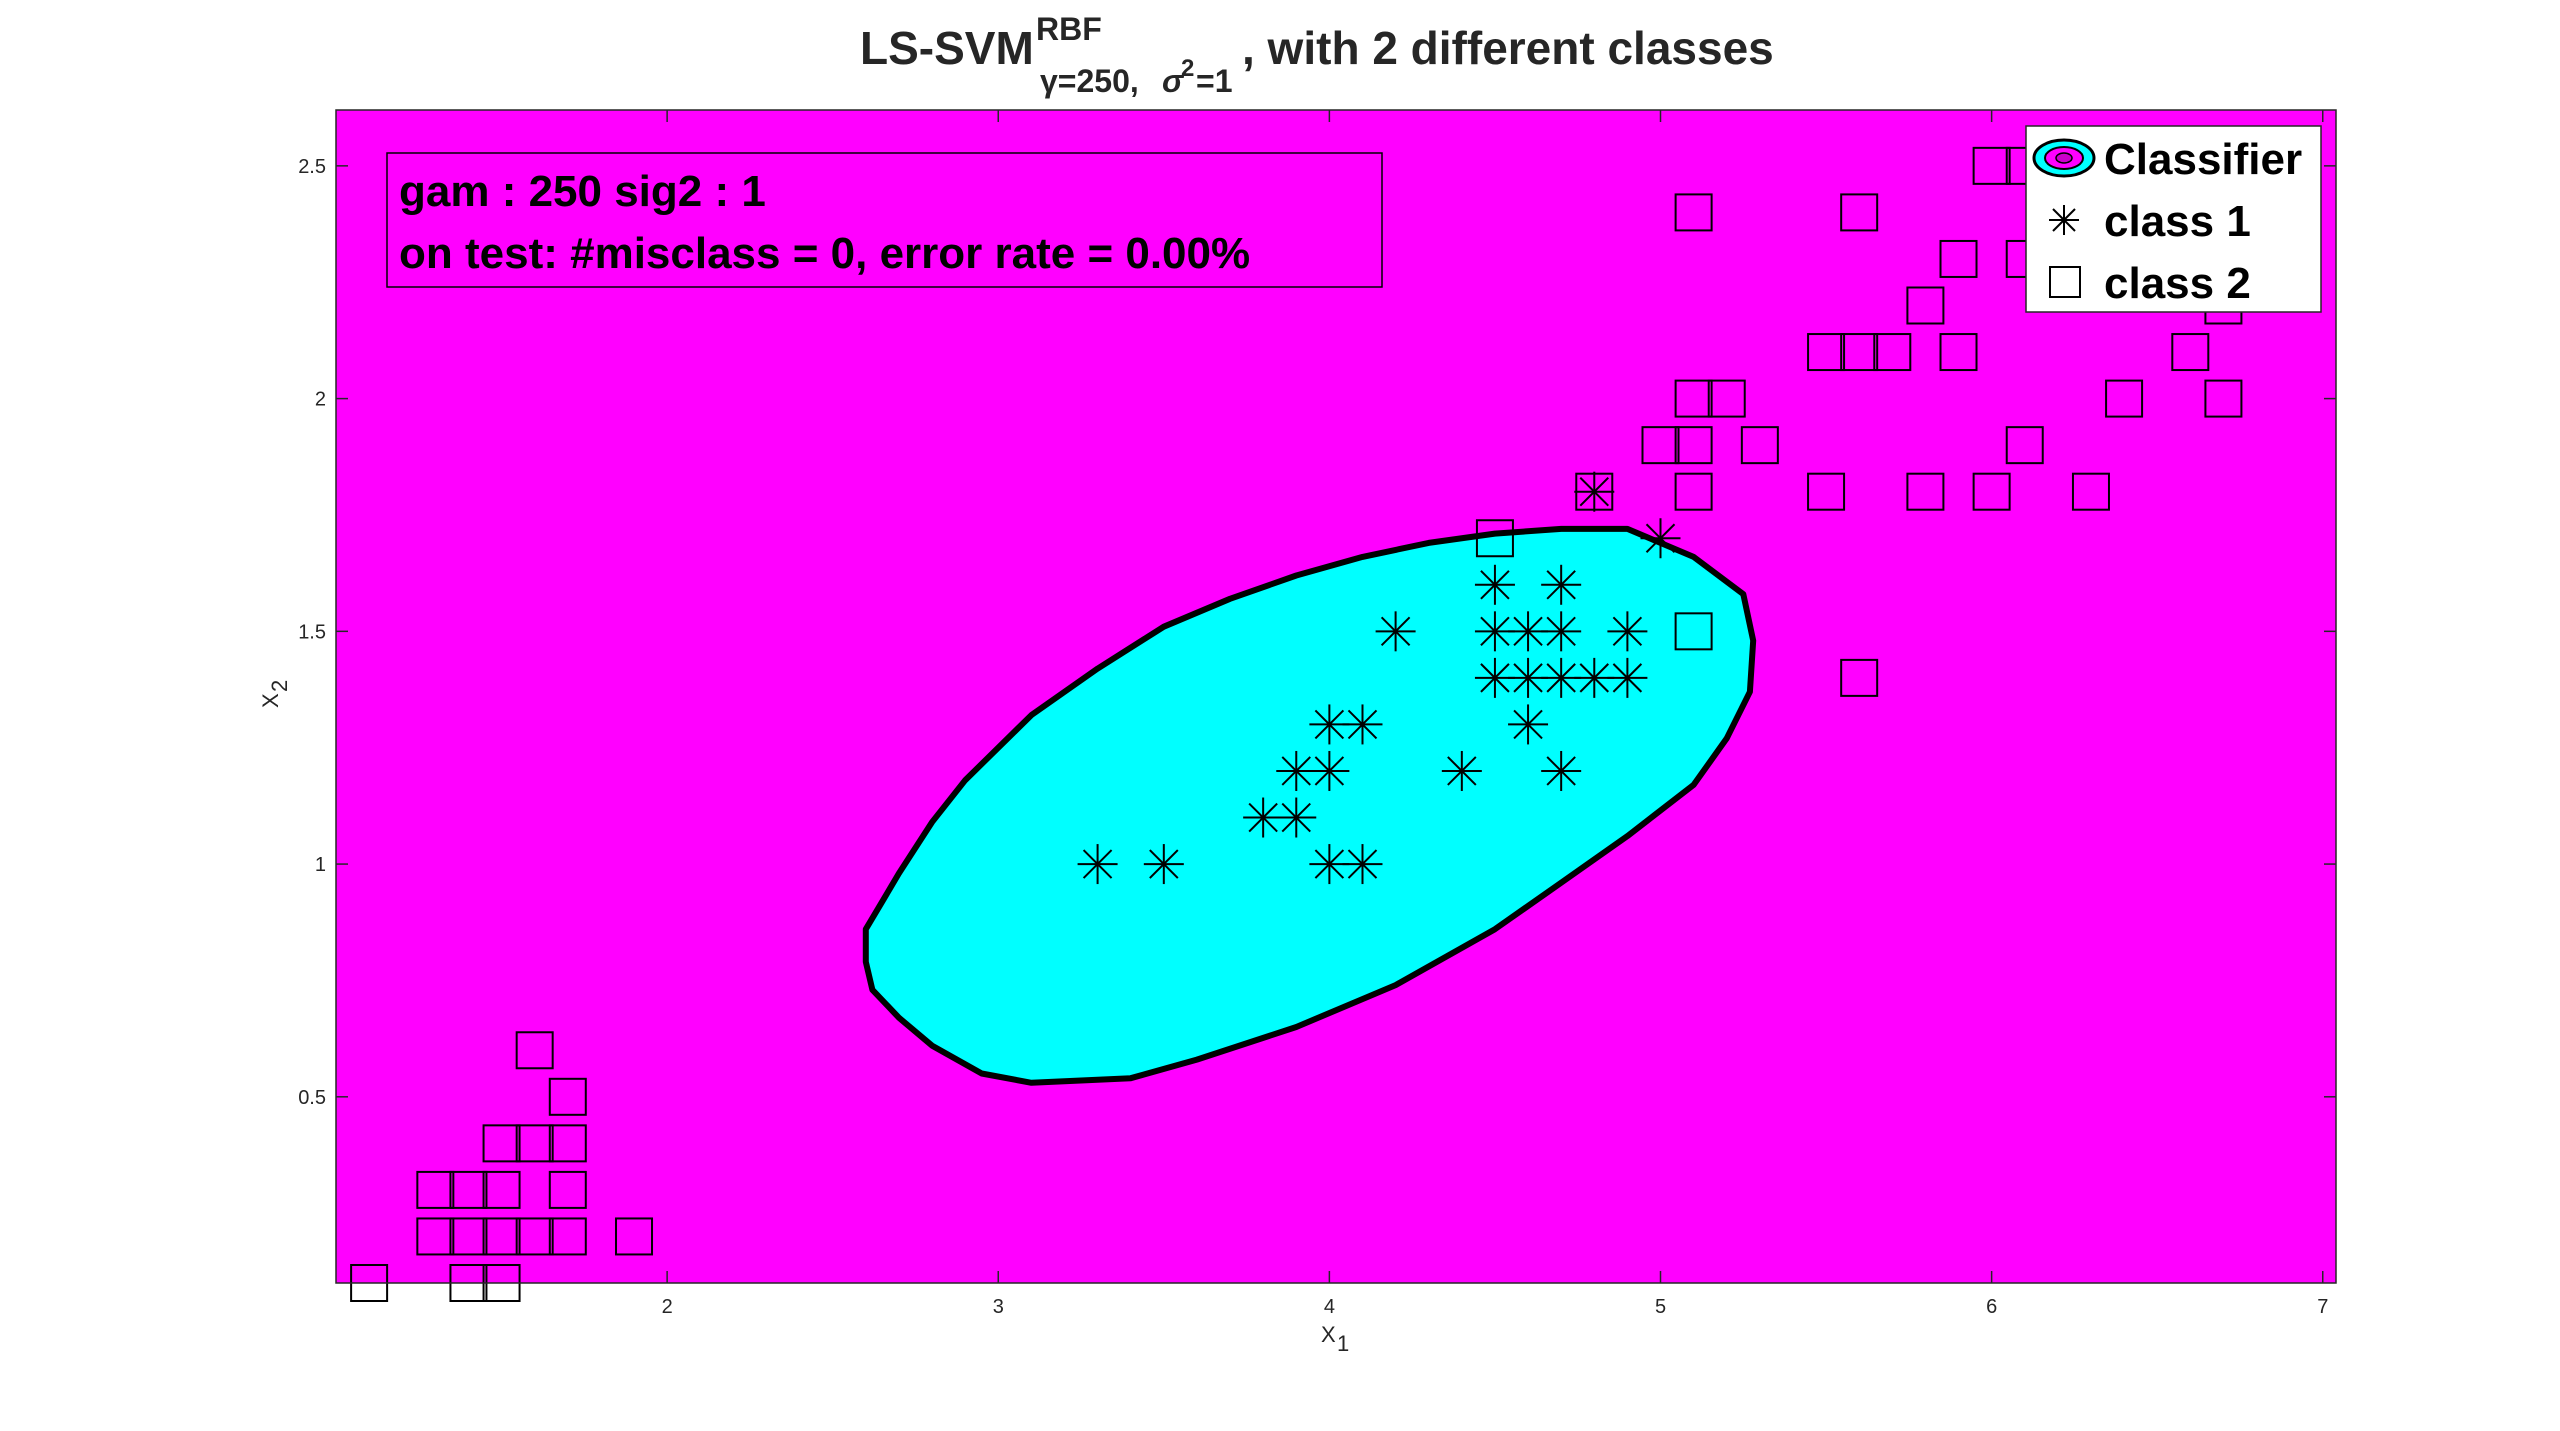 The height and width of the screenshot is (1431, 2560). Describe the element at coordinates (1379, 678) in the screenshot. I see `class-1-markers` at that location.